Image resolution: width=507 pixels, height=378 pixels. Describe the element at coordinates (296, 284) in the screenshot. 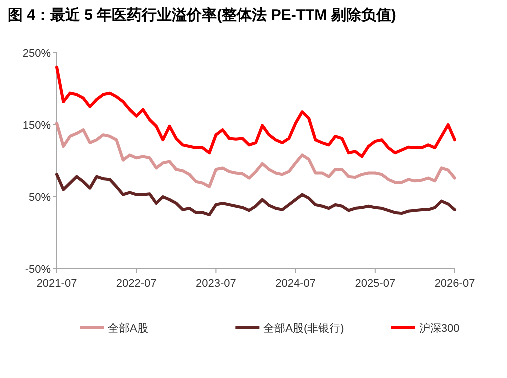

I see `x-tick-label: 2024-07` at that location.